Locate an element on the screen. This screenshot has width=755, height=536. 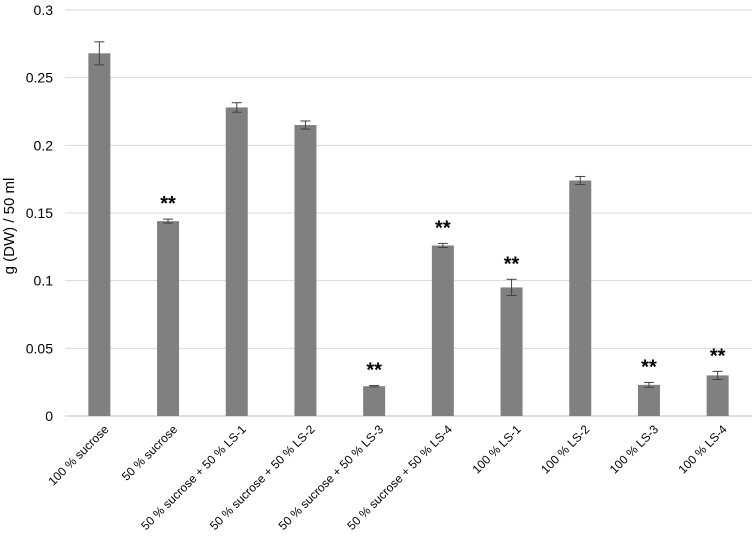
y-tick-label: 0.15 is located at coordinates (39, 213).